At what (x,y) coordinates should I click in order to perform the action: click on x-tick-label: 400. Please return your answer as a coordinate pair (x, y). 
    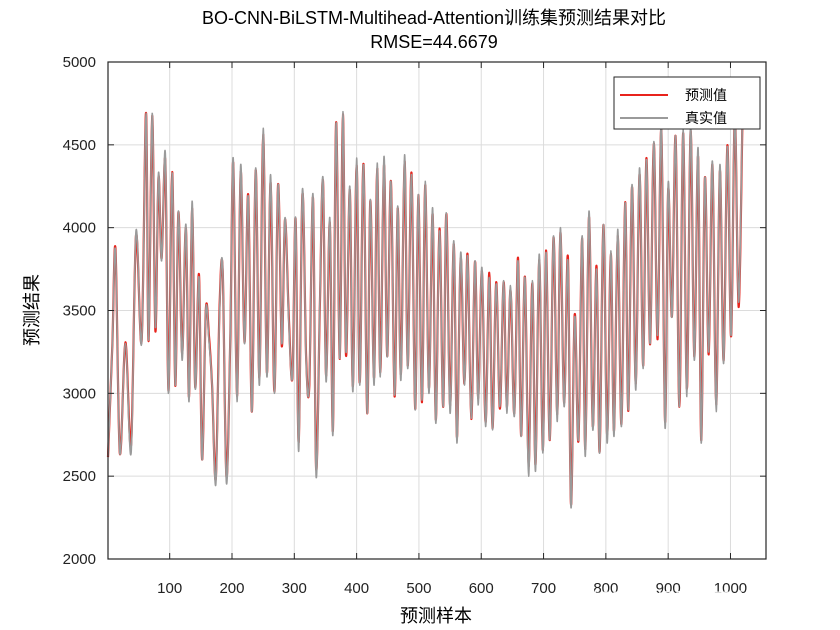
    Looking at the image, I should click on (356, 588).